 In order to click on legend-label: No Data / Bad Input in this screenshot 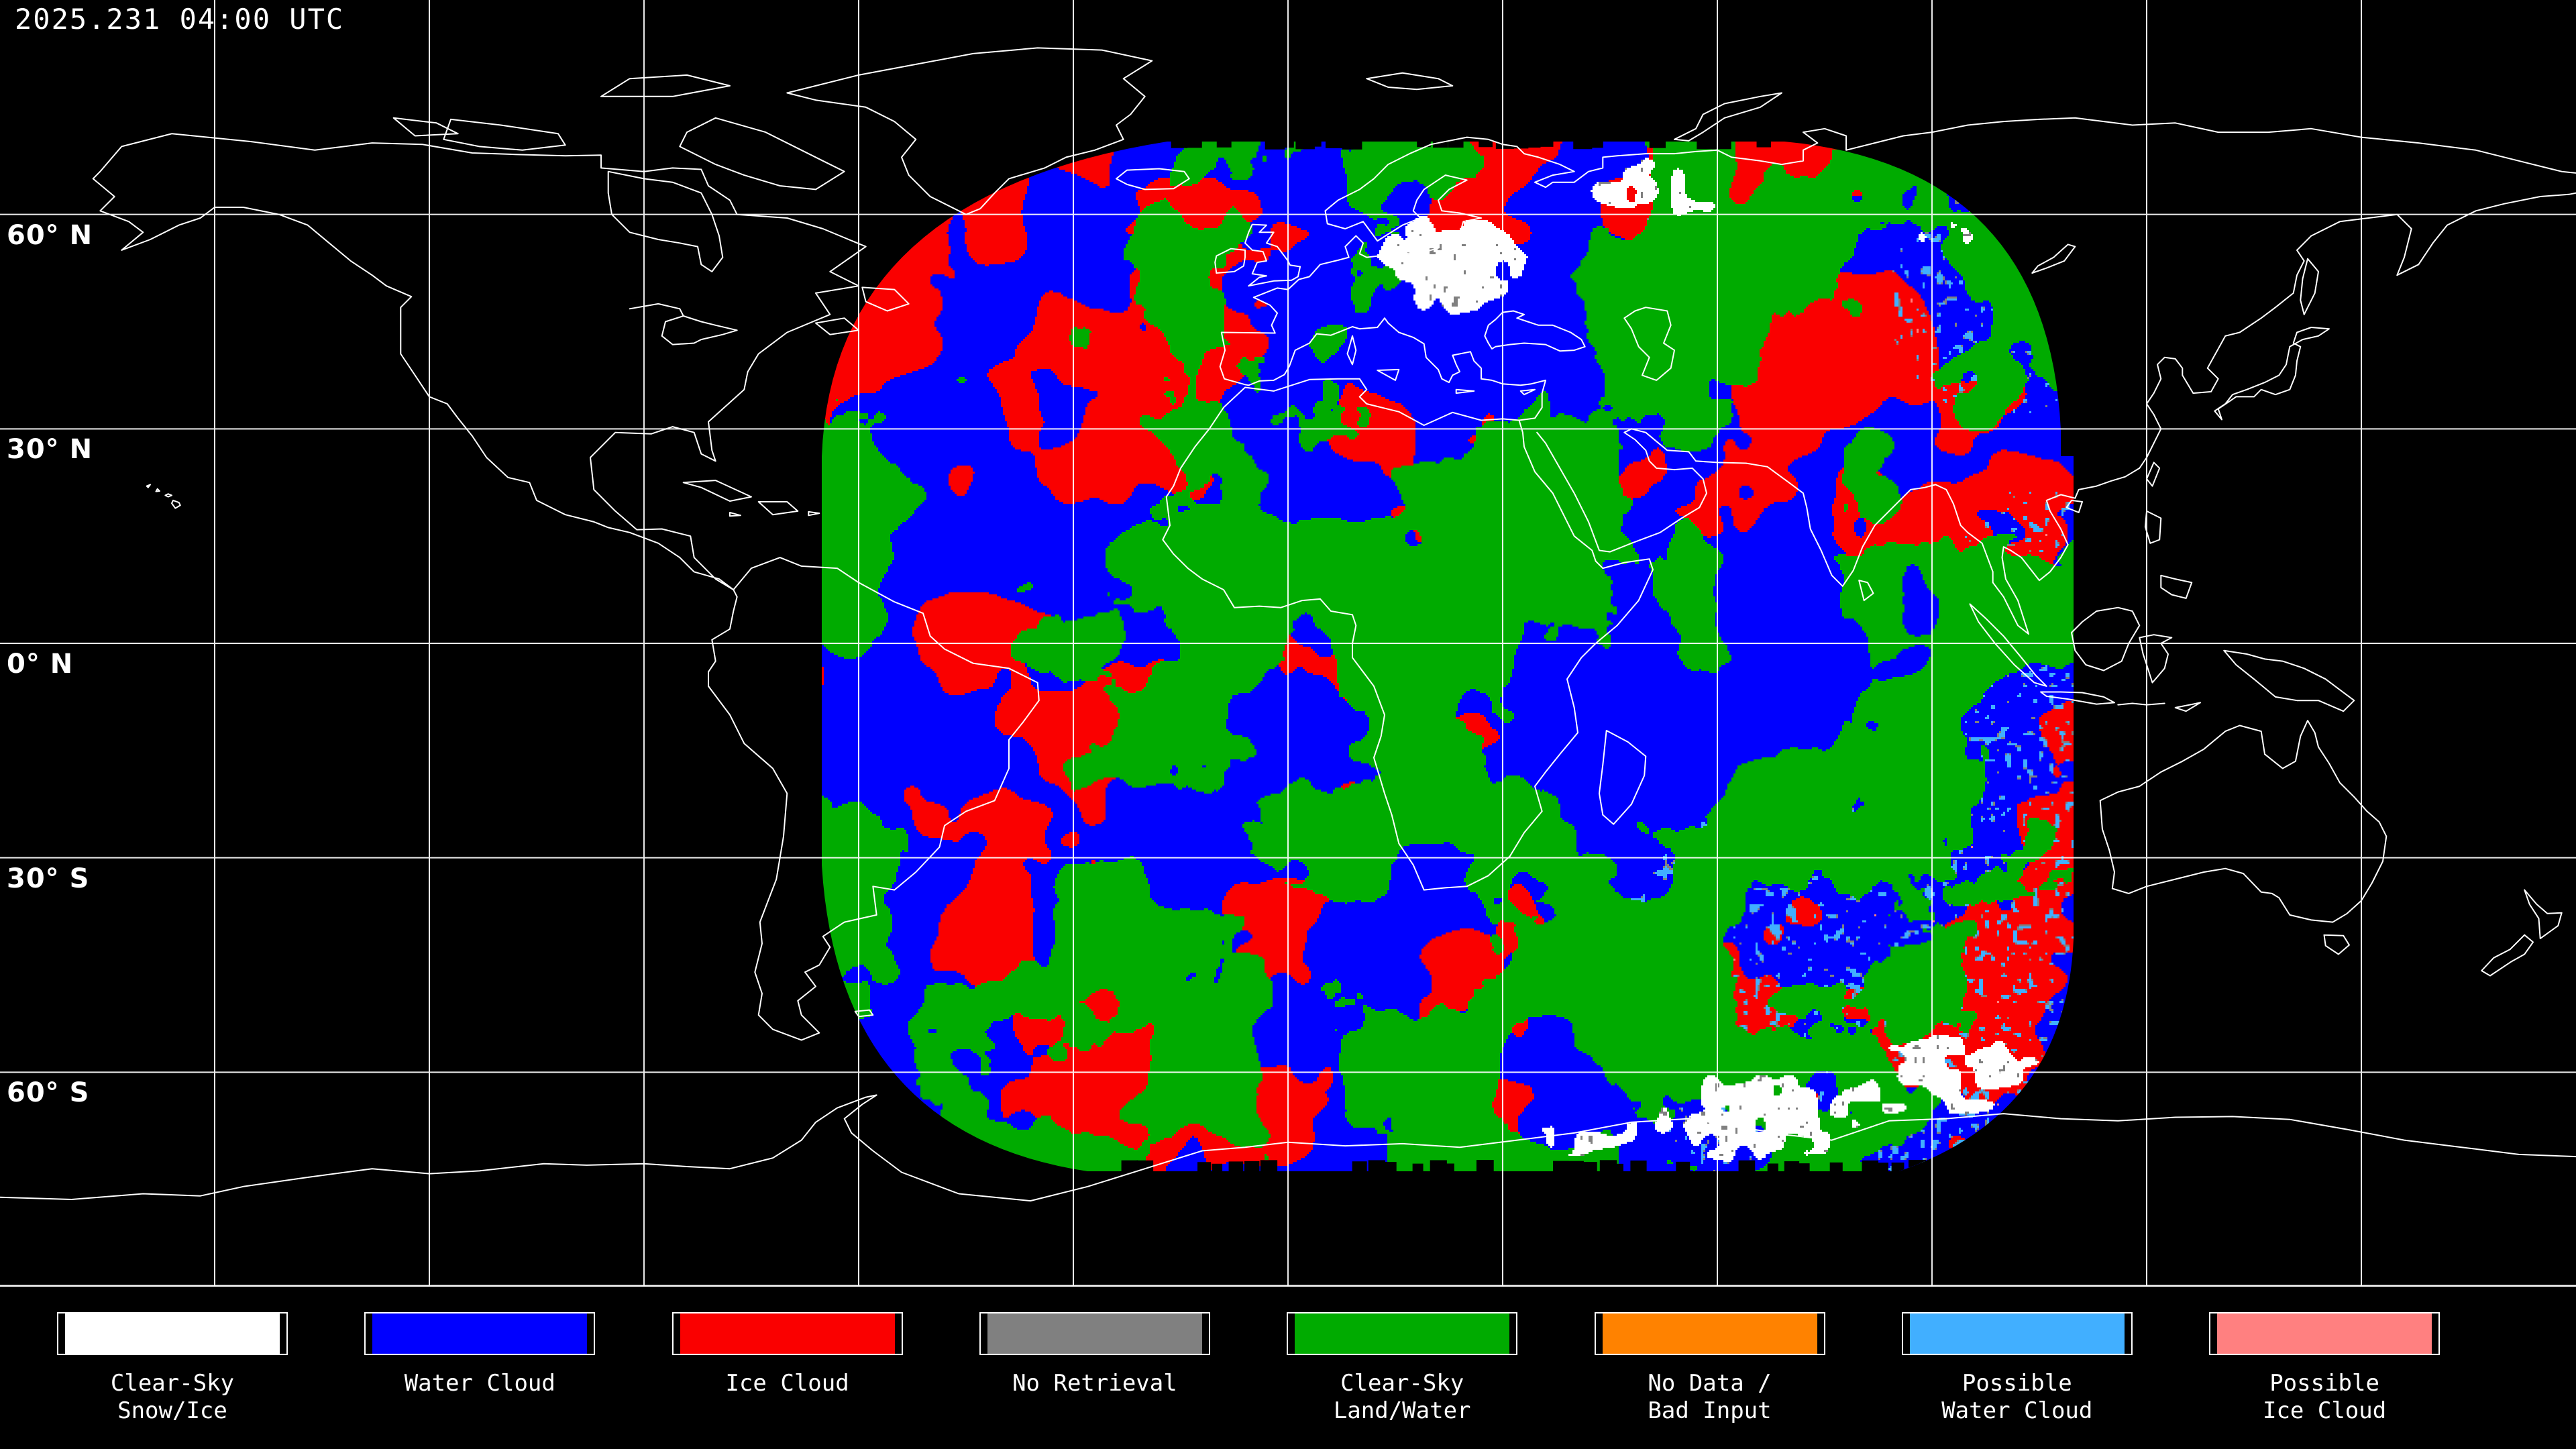, I will do `click(1710, 1397)`.